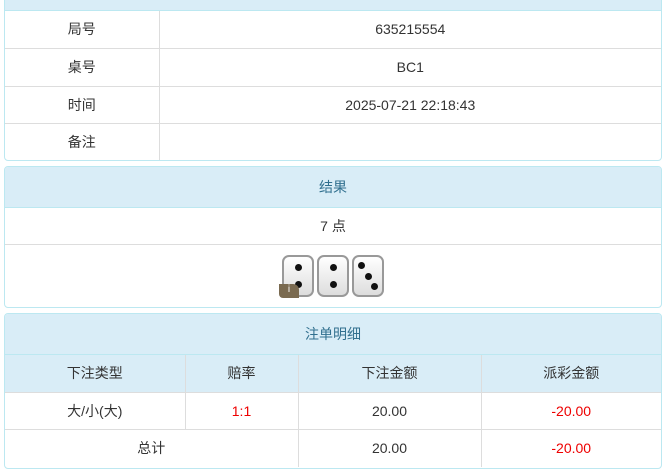 This screenshot has width=667, height=469. What do you see at coordinates (94, 373) in the screenshot?
I see `header-type: 下注类型` at bounding box center [94, 373].